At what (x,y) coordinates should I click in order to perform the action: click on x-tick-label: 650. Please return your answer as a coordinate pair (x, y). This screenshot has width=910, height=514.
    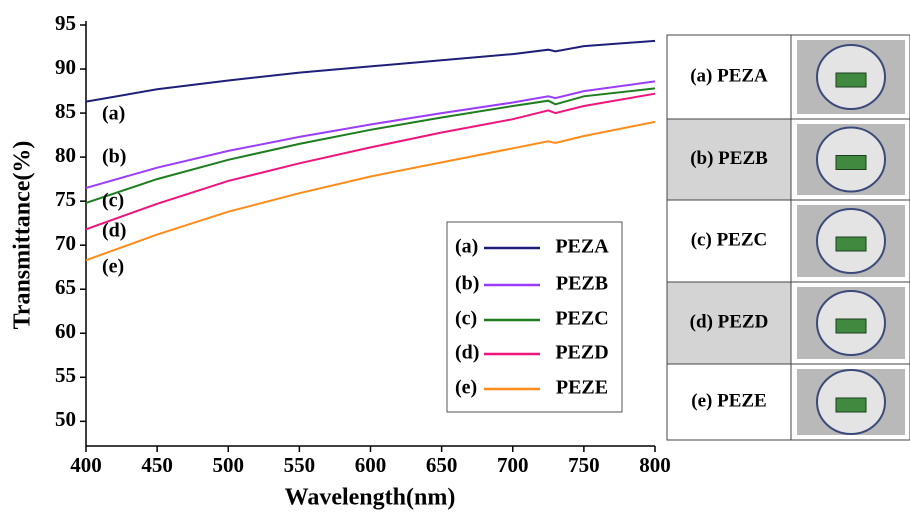
    Looking at the image, I should click on (442, 465).